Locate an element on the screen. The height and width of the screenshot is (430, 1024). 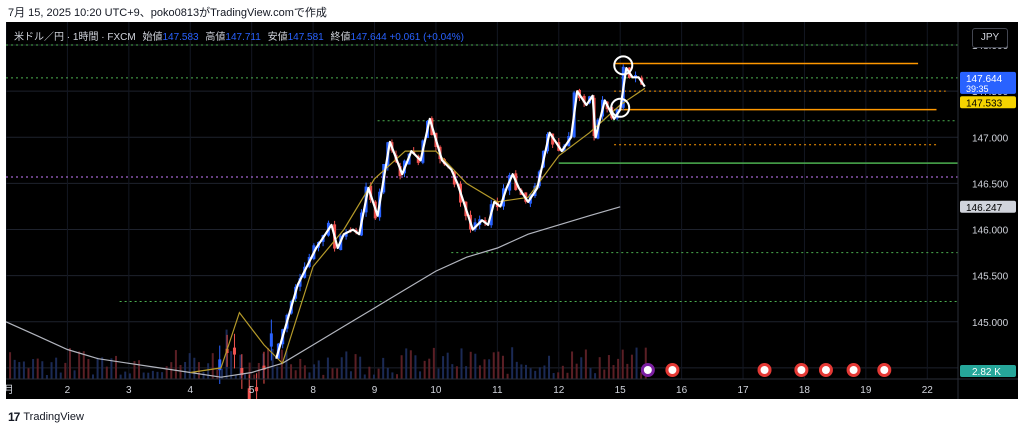
volume-tag: 2.82 K is located at coordinates (986, 372).